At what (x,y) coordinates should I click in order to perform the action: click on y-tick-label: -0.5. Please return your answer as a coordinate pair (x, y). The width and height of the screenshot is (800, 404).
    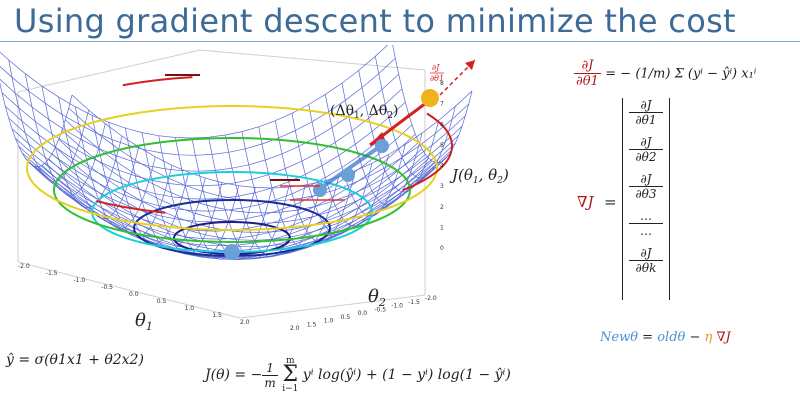
    Looking at the image, I should click on (380, 309).